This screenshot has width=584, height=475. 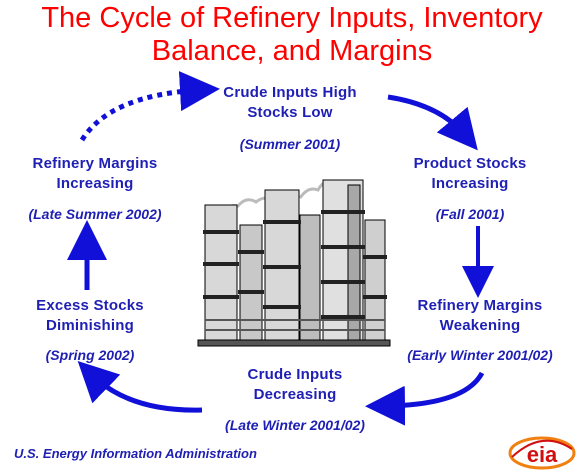 What do you see at coordinates (292, 18) in the screenshot?
I see `title-line-1: The Cycle of Refinery Inputs, Inventory` at bounding box center [292, 18].